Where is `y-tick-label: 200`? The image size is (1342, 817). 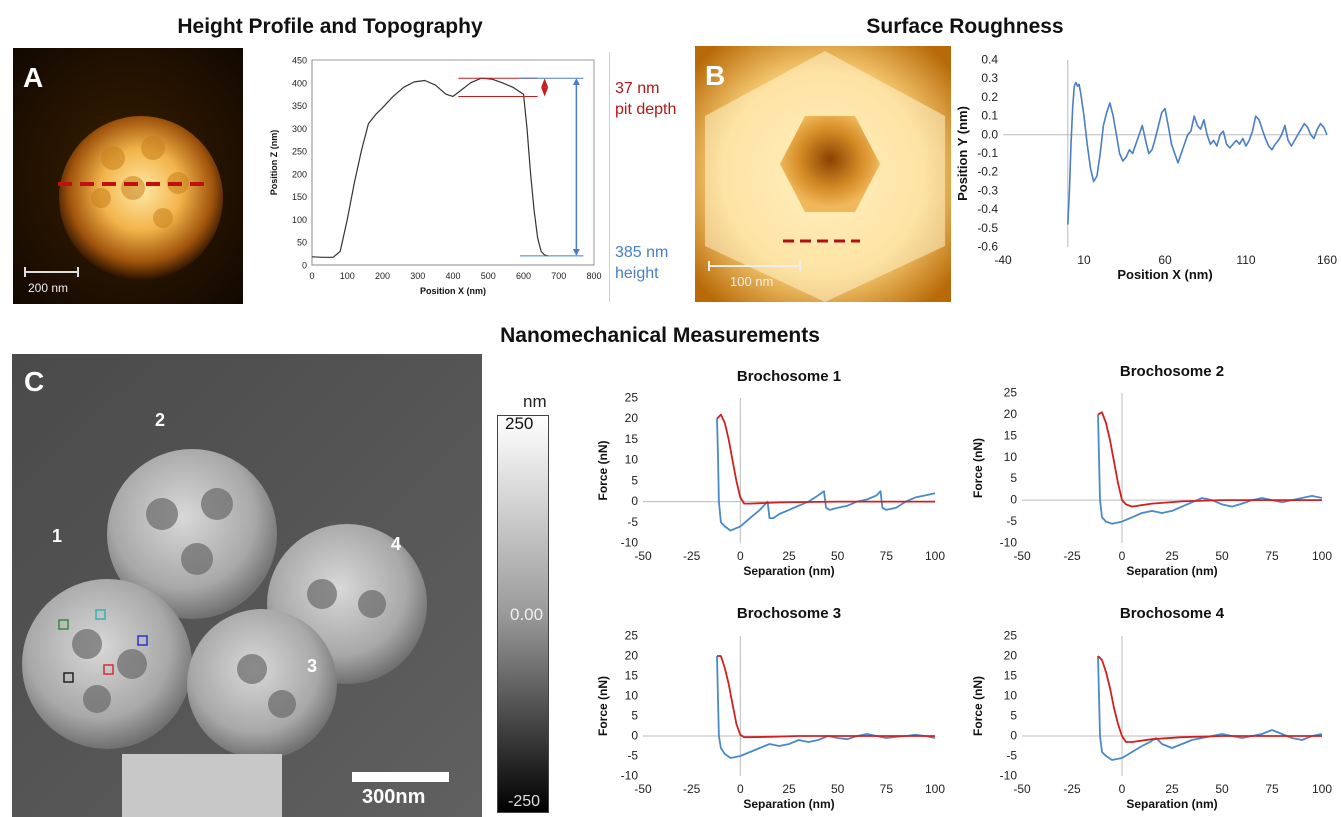 y-tick-label: 200 is located at coordinates (299, 174).